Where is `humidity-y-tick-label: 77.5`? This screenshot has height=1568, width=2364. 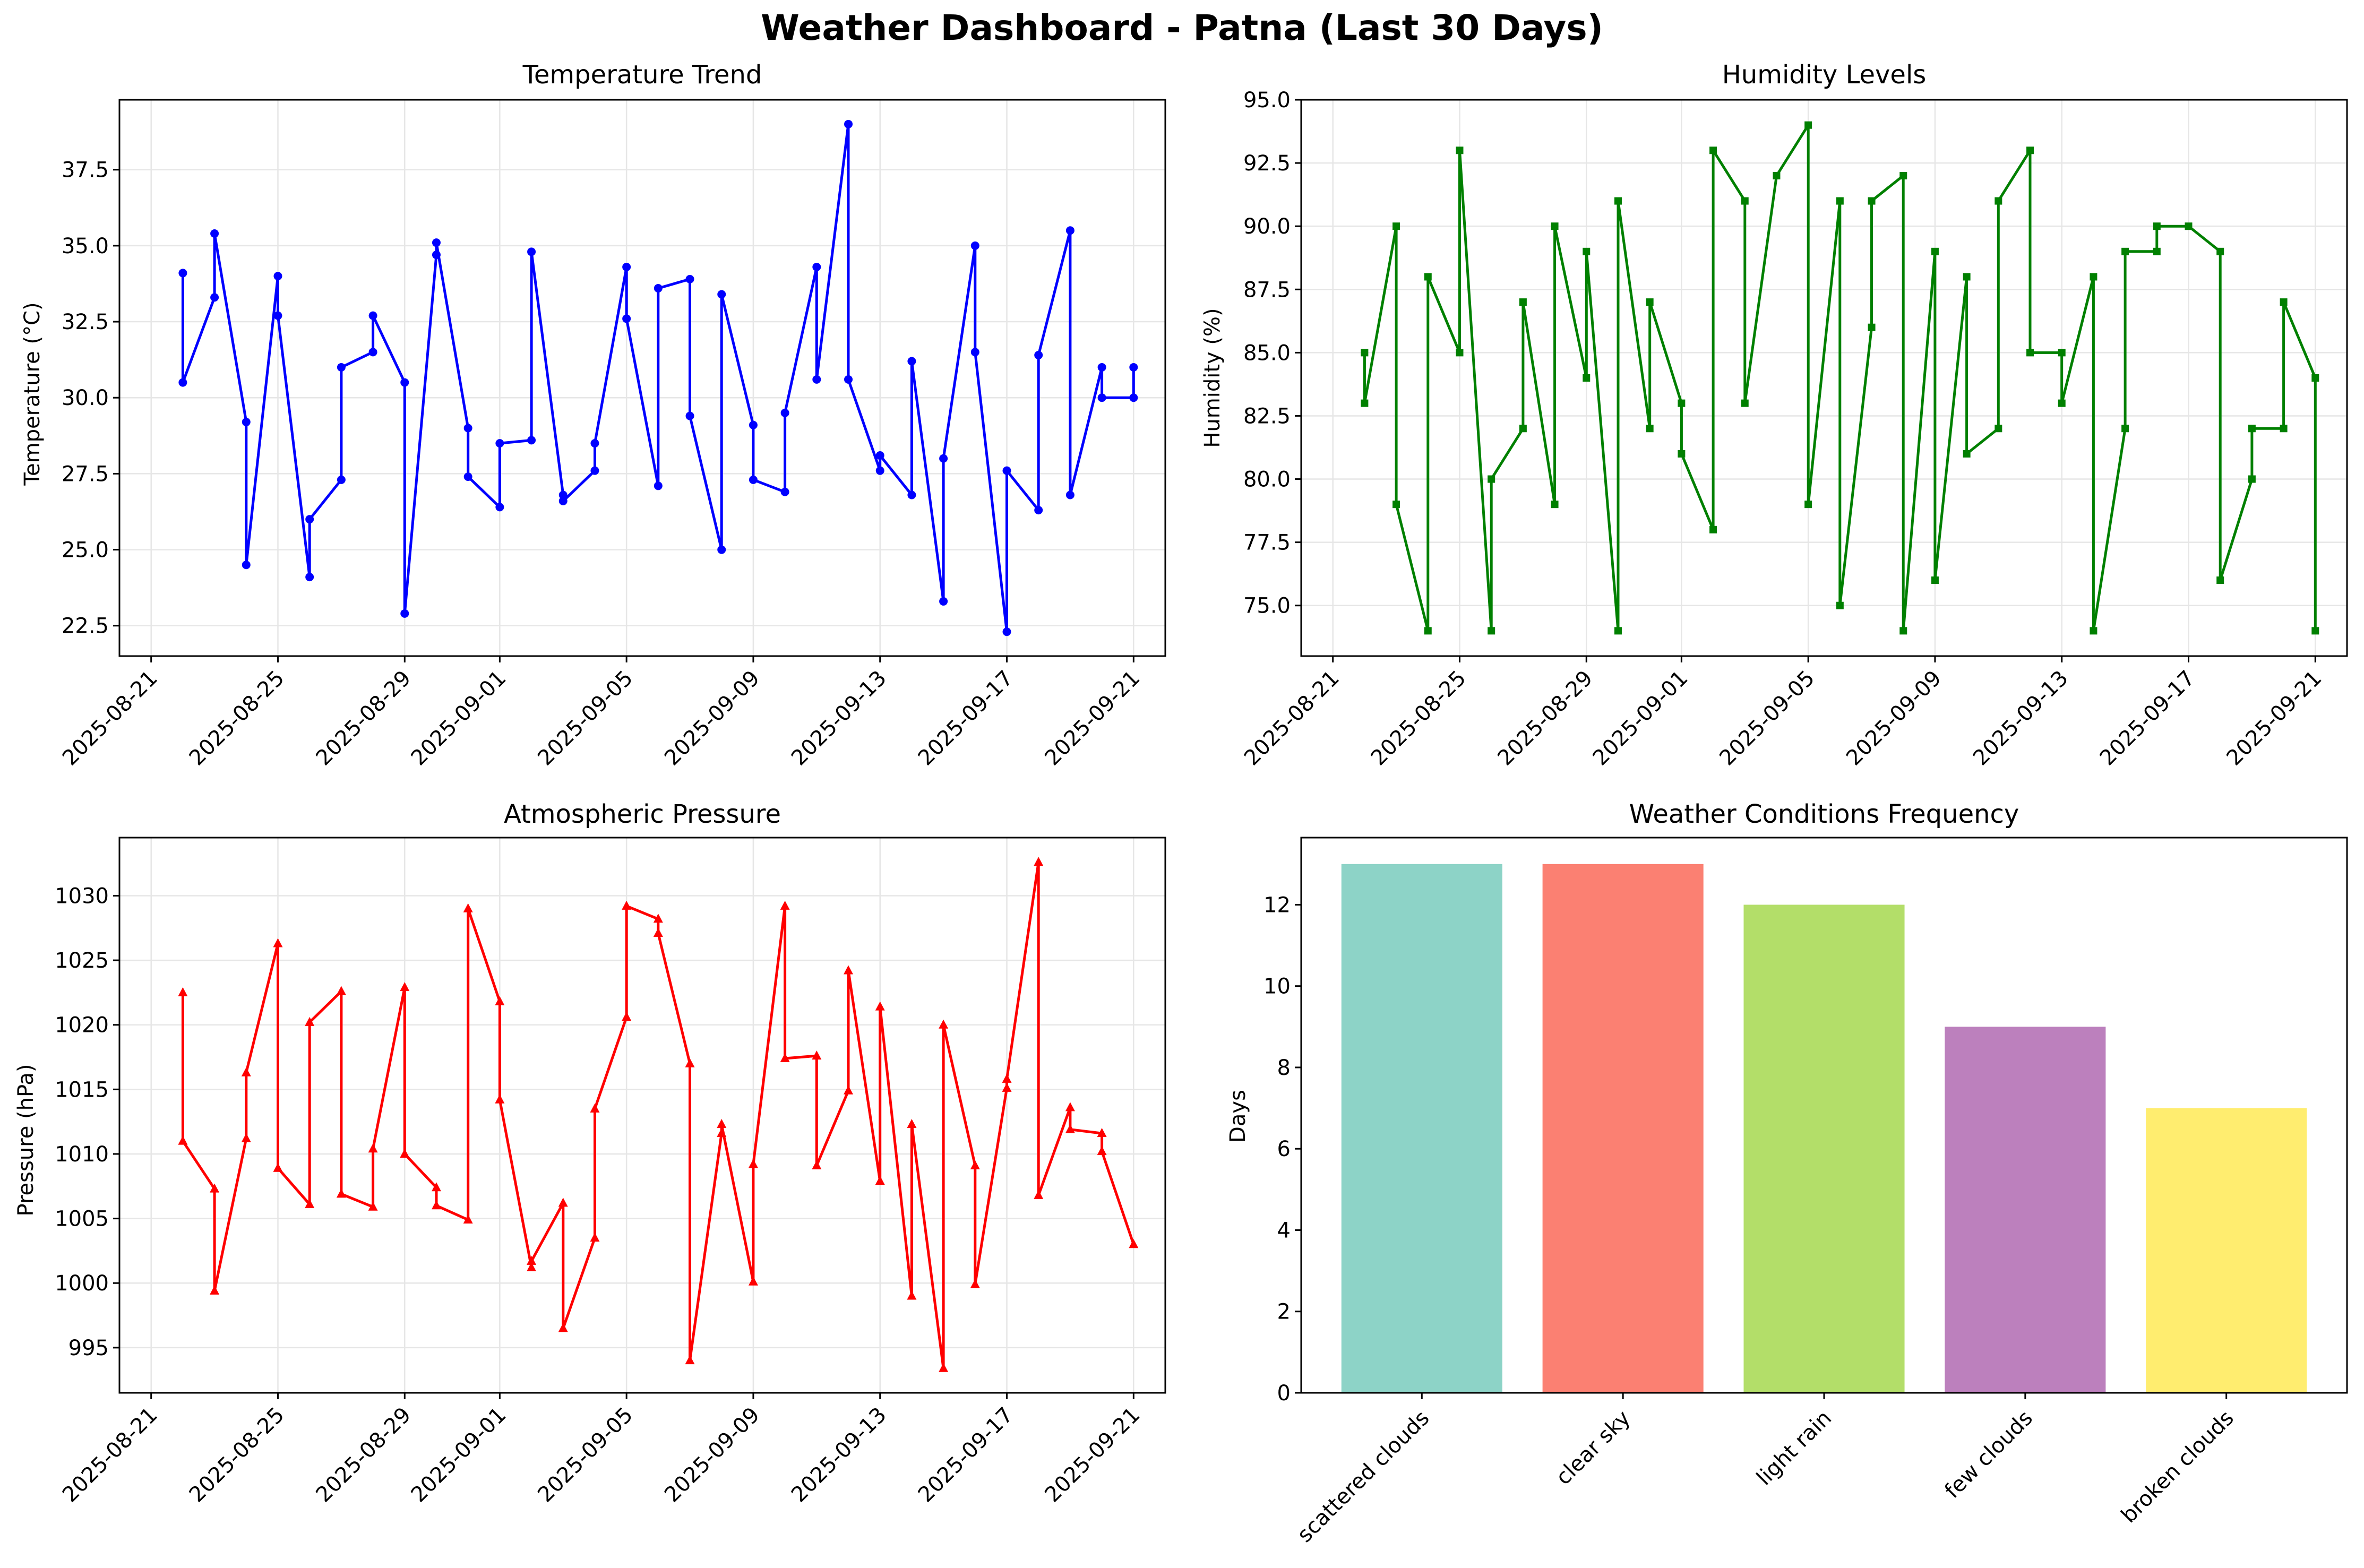 humidity-y-tick-label: 77.5 is located at coordinates (1267, 543).